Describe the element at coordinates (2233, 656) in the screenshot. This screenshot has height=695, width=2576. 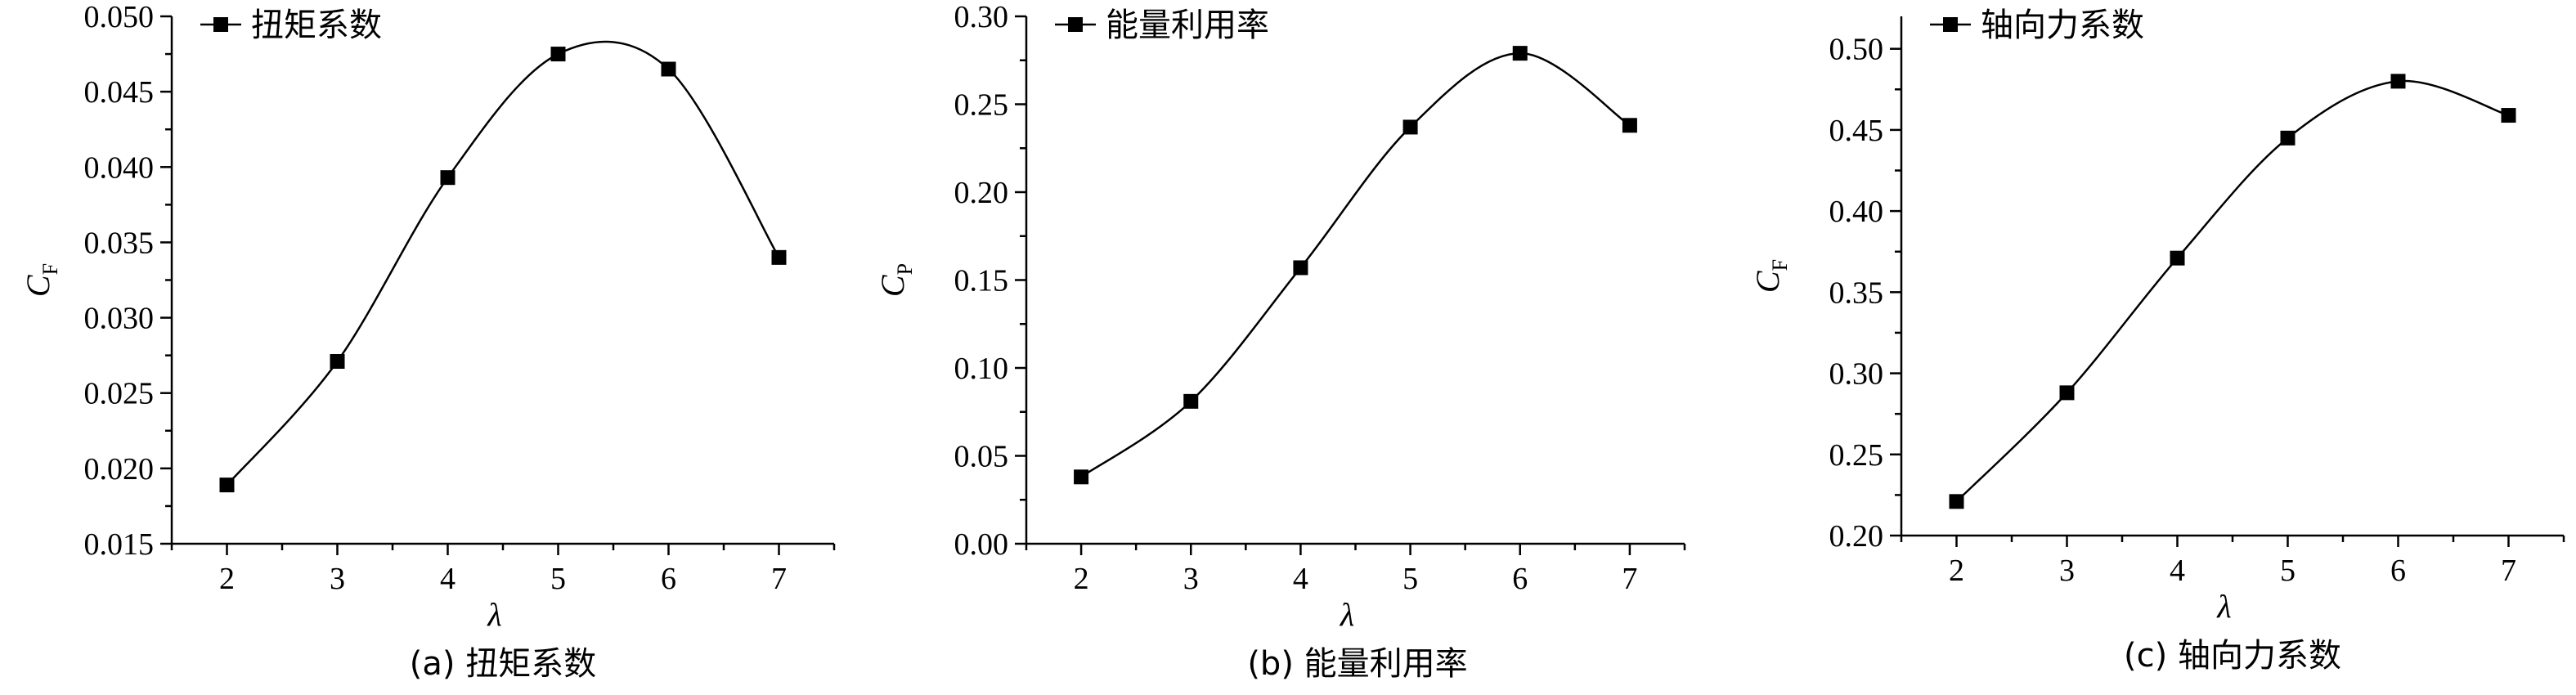
I see `panel-caption: (c) 轴向力系数` at that location.